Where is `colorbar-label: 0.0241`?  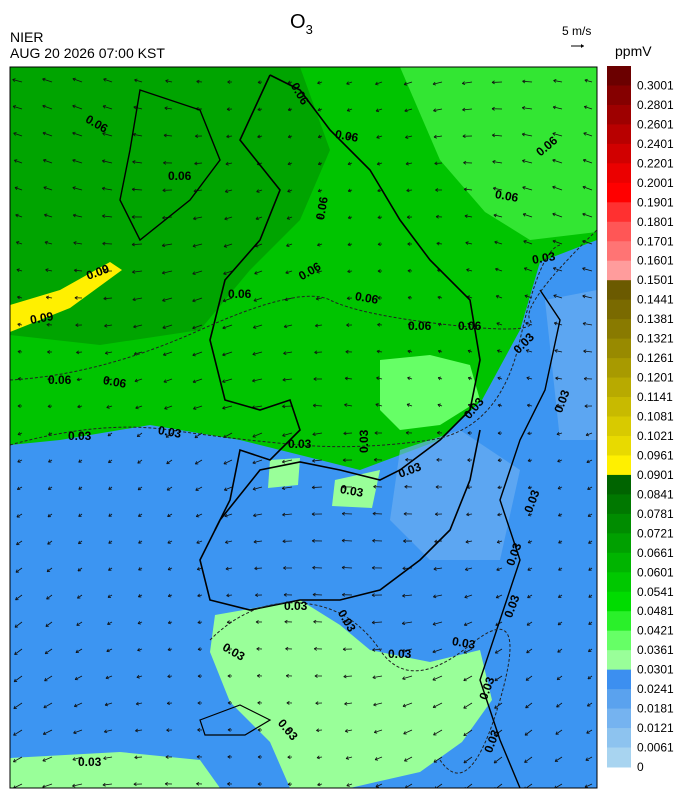
colorbar-label: 0.0241 is located at coordinates (655, 689).